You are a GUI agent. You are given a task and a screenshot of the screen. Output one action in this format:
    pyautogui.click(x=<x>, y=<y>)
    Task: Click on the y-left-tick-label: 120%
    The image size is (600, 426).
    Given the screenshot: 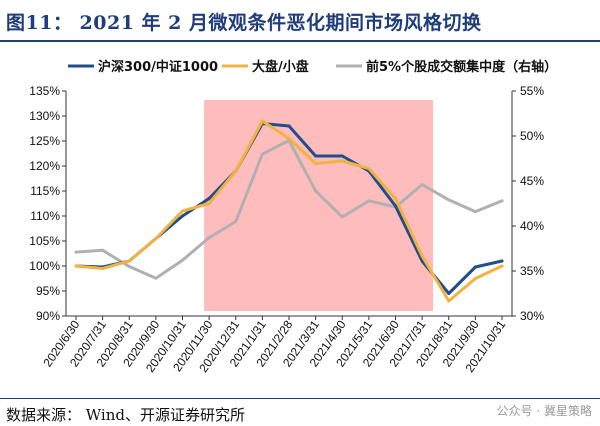 What is the action you would take?
    pyautogui.click(x=44, y=166)
    